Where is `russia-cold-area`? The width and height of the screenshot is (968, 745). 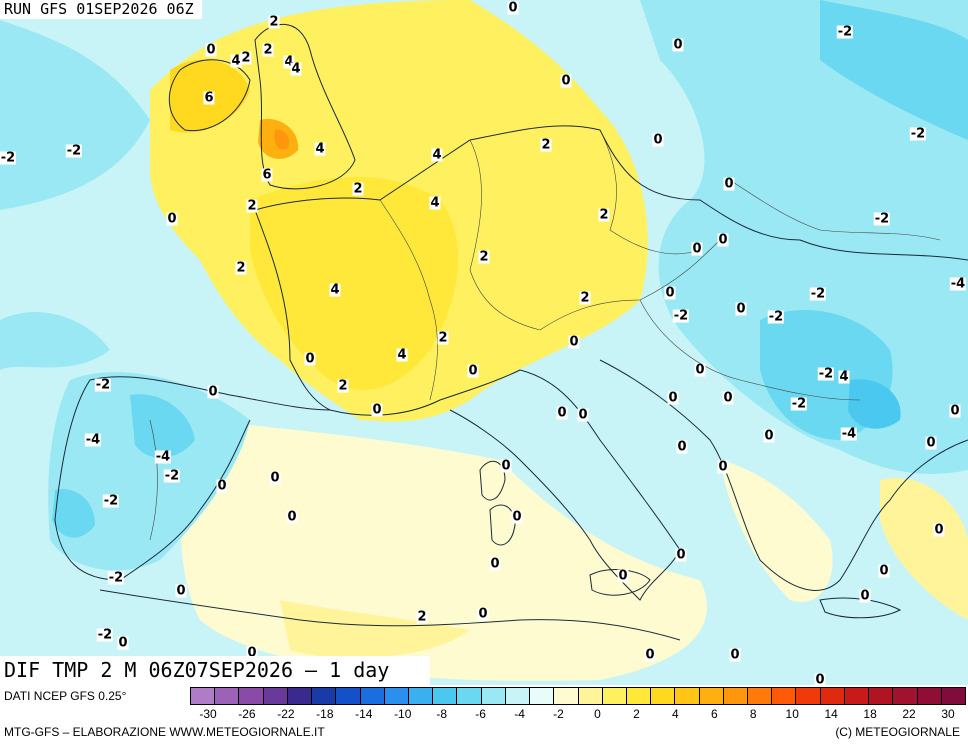
russia-cold-area is located at coordinates (894, 70).